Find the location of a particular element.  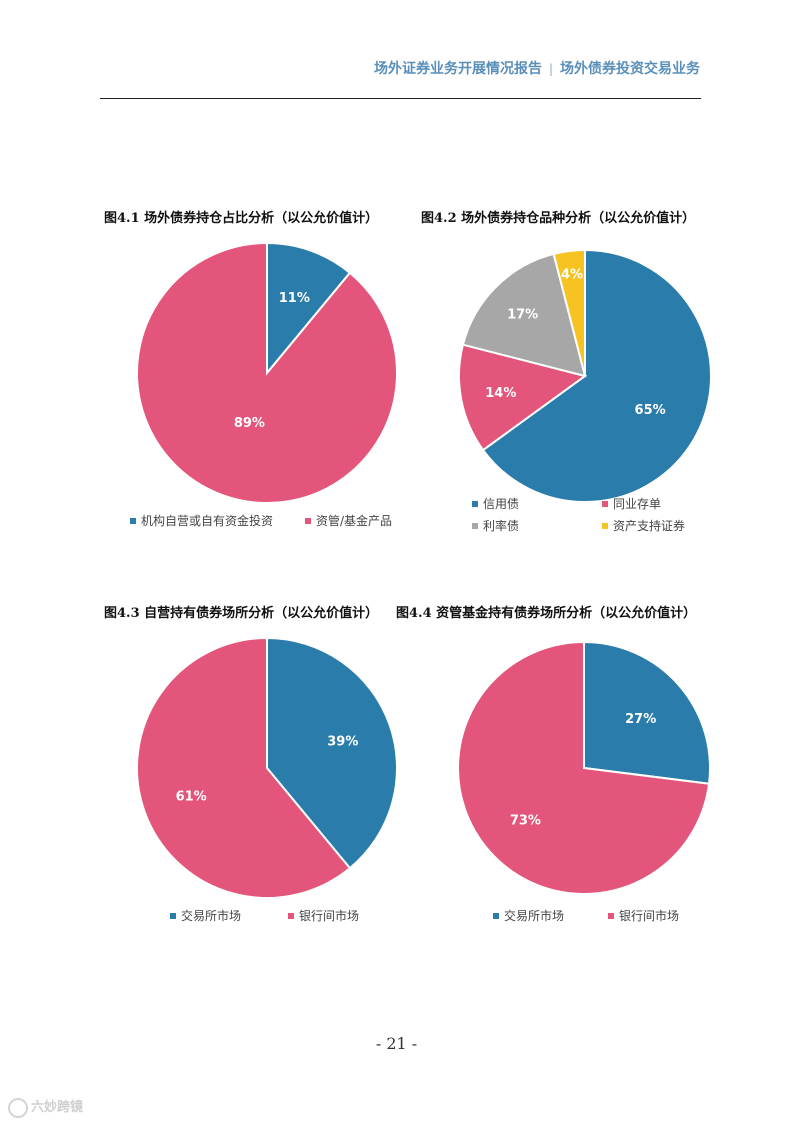

report-title: 场外证券业务开展情况报告 is located at coordinates (457, 69).